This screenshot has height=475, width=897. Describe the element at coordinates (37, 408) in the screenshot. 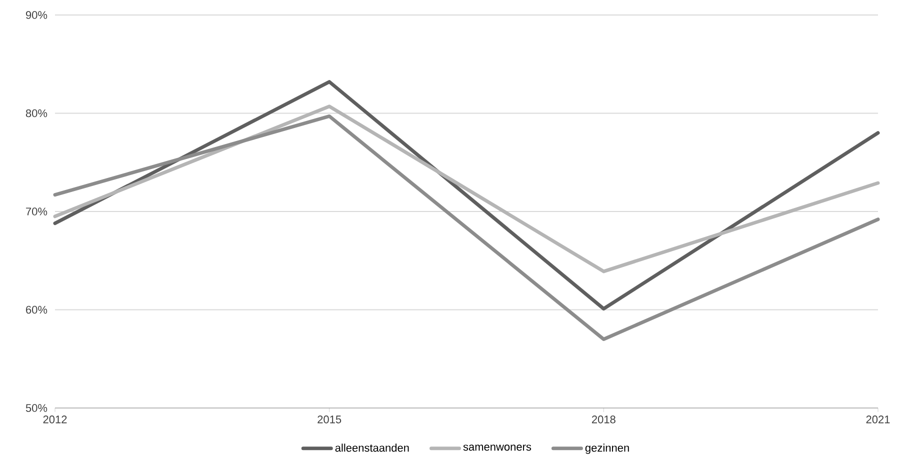

I see `y-tick-label: 50%` at that location.